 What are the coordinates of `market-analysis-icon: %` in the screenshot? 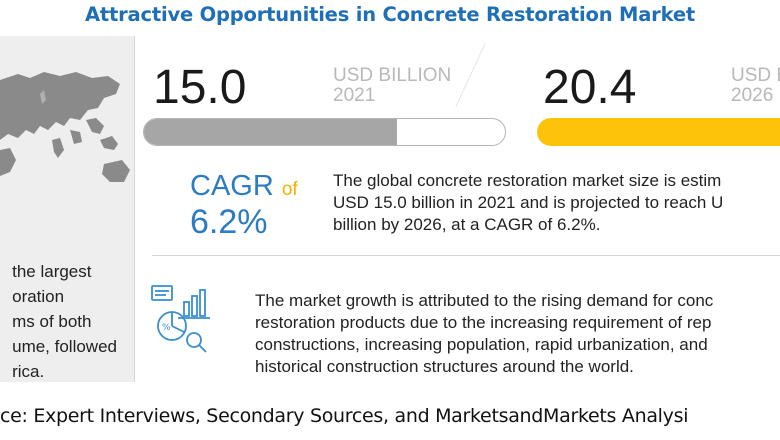 It's located at (180, 319).